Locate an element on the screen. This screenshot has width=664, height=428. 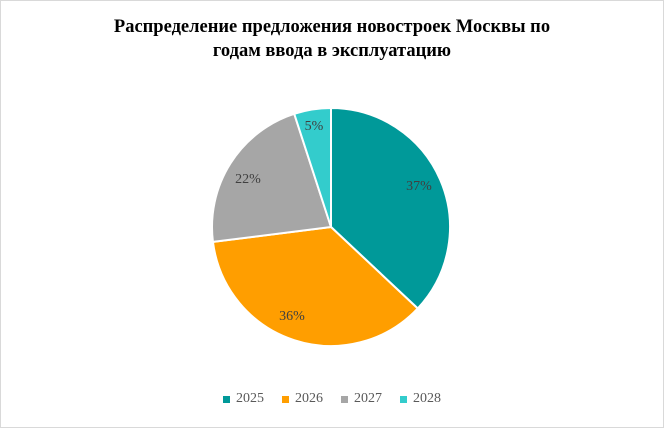
pie-slice-2026 is located at coordinates (315, 286).